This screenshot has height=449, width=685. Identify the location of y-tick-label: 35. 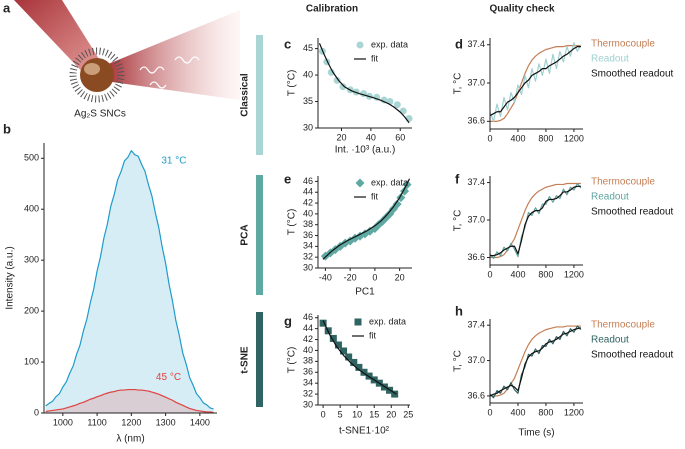
(308, 101).